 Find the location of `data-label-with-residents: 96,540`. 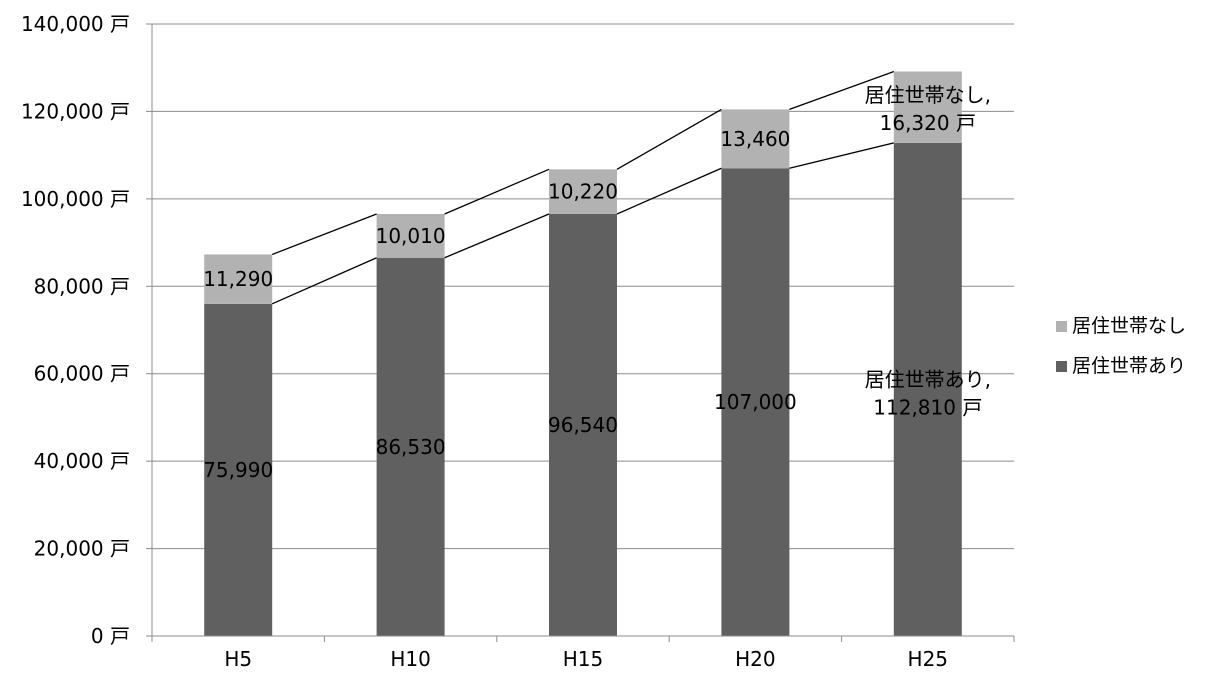

data-label-with-residents: 96,540 is located at coordinates (583, 425).